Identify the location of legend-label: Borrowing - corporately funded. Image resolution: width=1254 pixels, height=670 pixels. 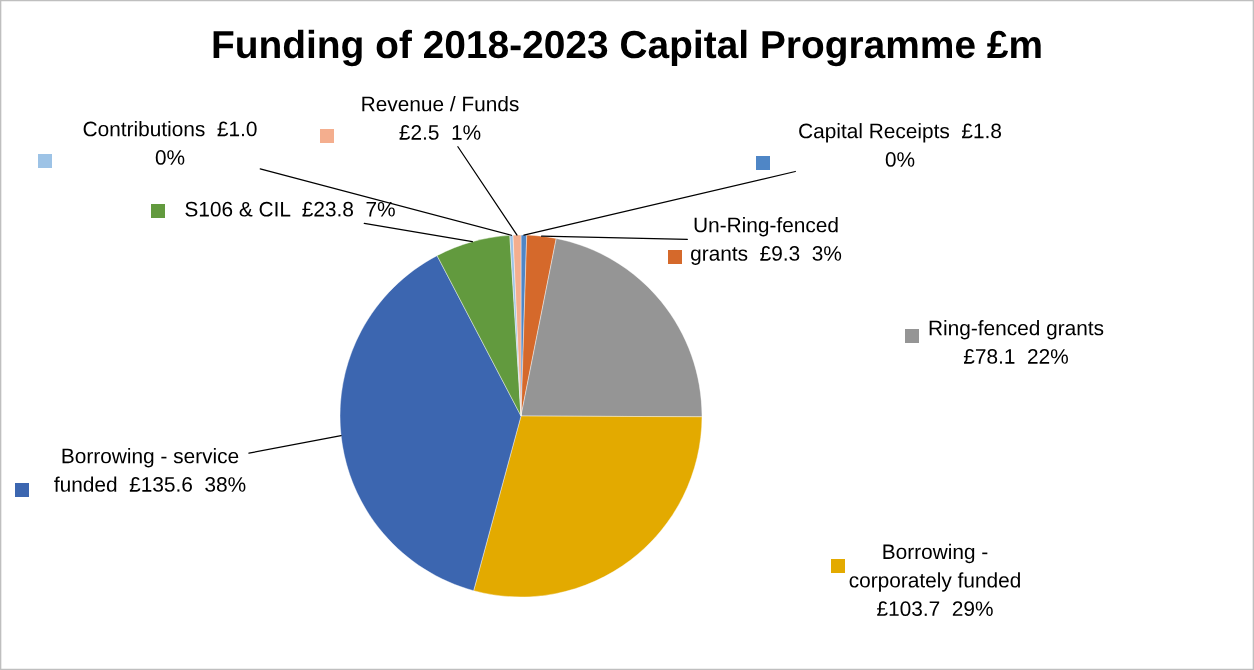
(934, 567).